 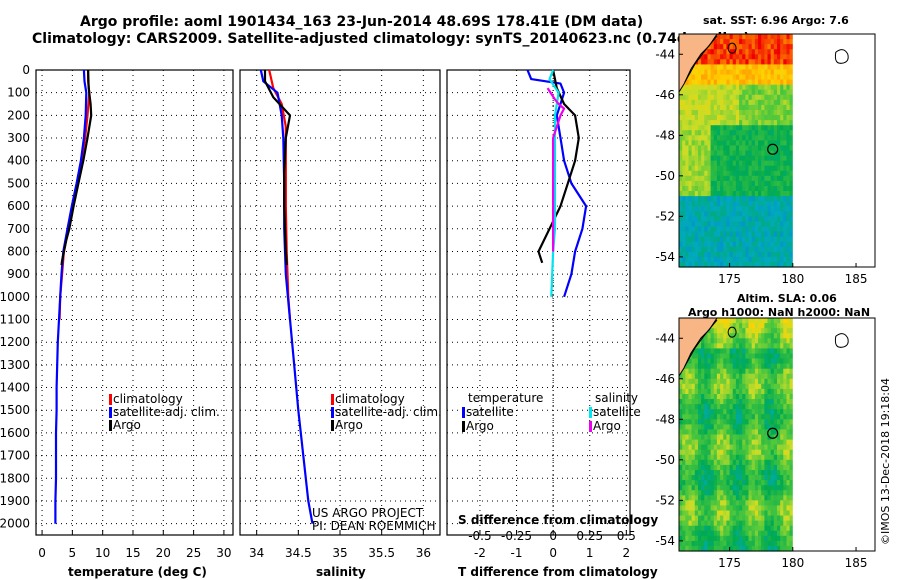 I want to click on x-tick-label: 0, so click(x=42, y=553).